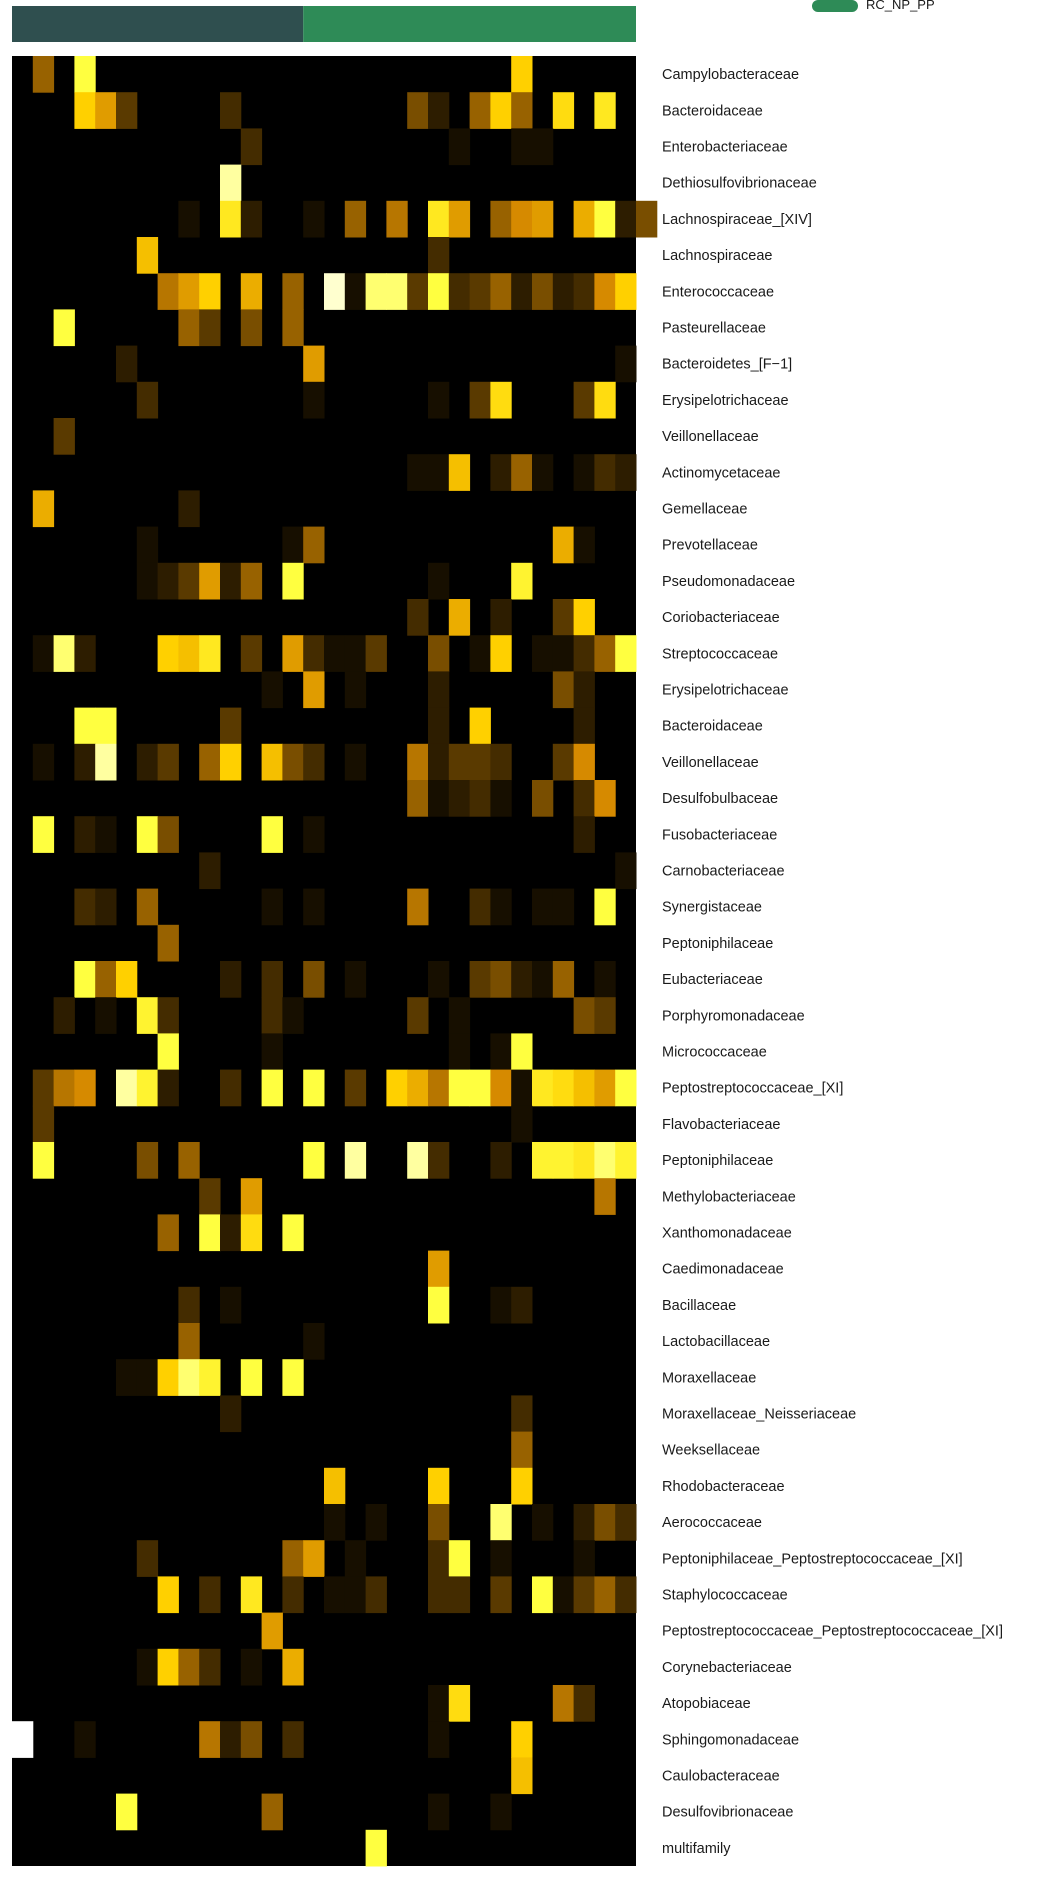  I want to click on row-label: Synergistaceae, so click(712, 908).